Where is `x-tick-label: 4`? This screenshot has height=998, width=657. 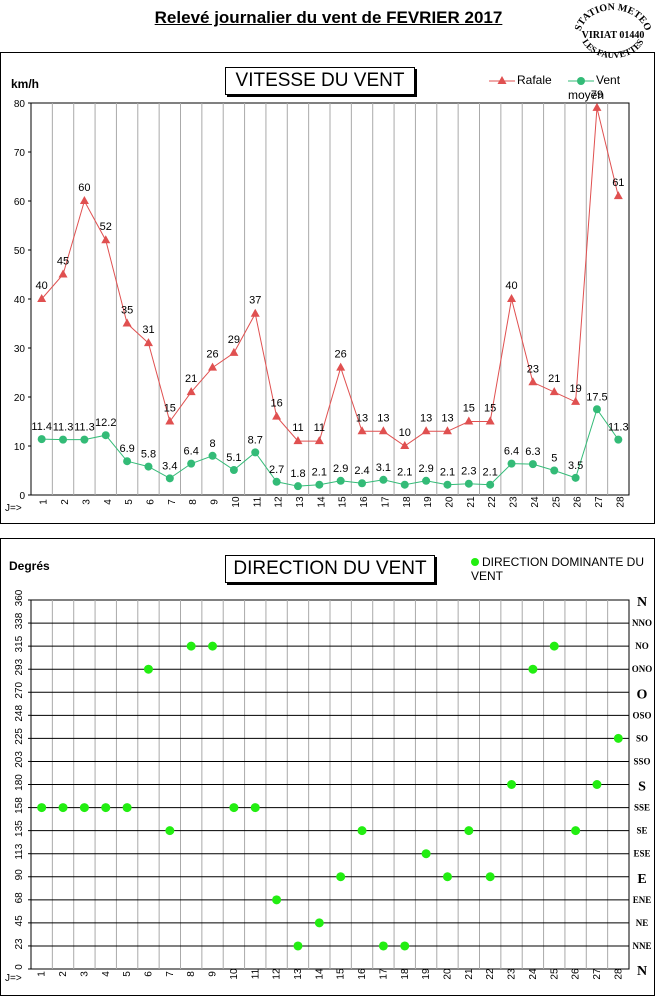 x-tick-label: 4 is located at coordinates (108, 502).